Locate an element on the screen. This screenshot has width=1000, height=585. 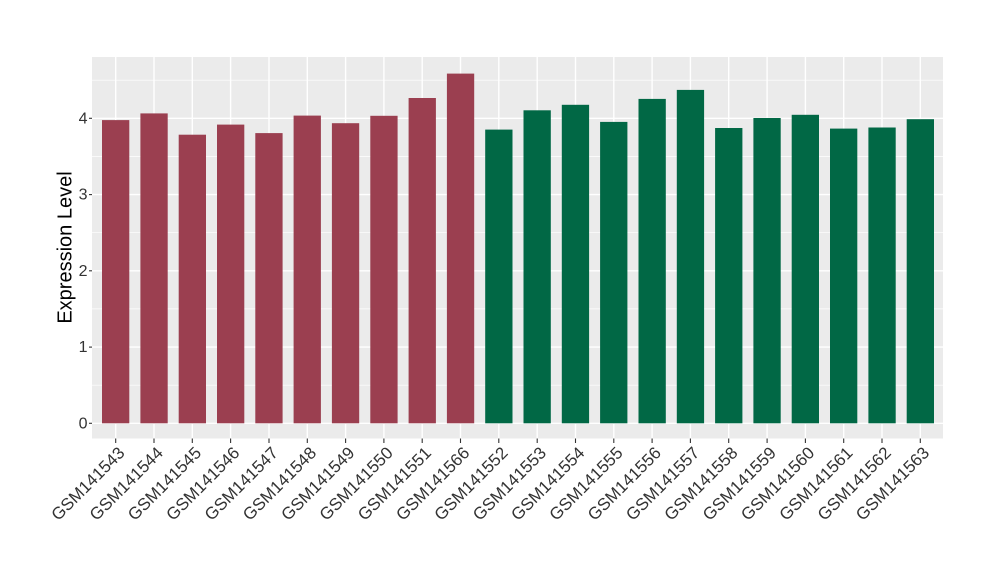
svg-text: 4 is located at coordinates (83, 118).